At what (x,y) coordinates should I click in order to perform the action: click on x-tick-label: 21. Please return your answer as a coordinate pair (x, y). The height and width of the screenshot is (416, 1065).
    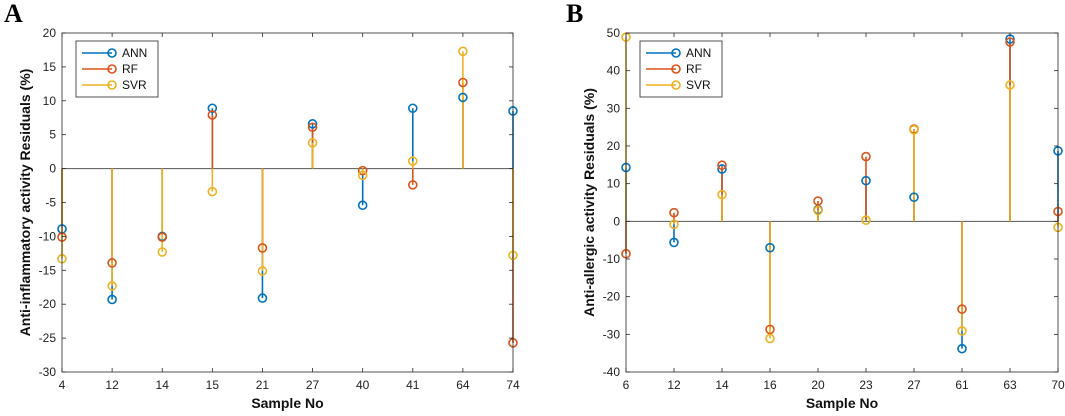
    Looking at the image, I should click on (263, 385).